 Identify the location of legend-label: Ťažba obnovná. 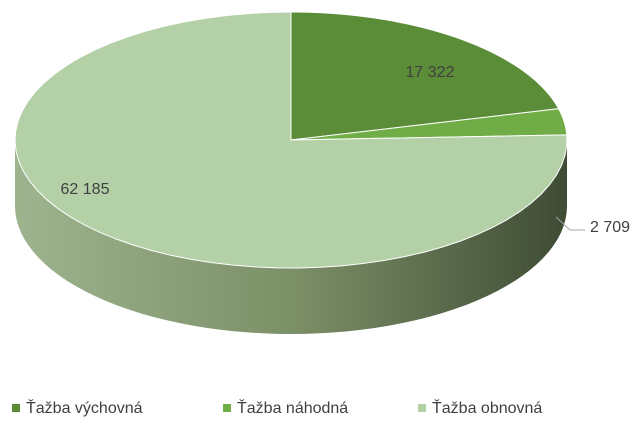
(487, 407).